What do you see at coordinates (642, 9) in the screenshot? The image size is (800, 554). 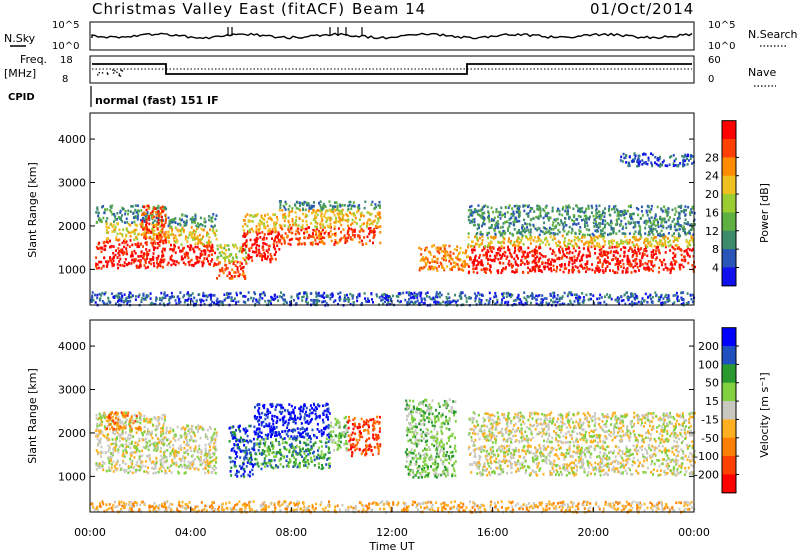 I see `date-label: 01/Oct/2014` at bounding box center [642, 9].